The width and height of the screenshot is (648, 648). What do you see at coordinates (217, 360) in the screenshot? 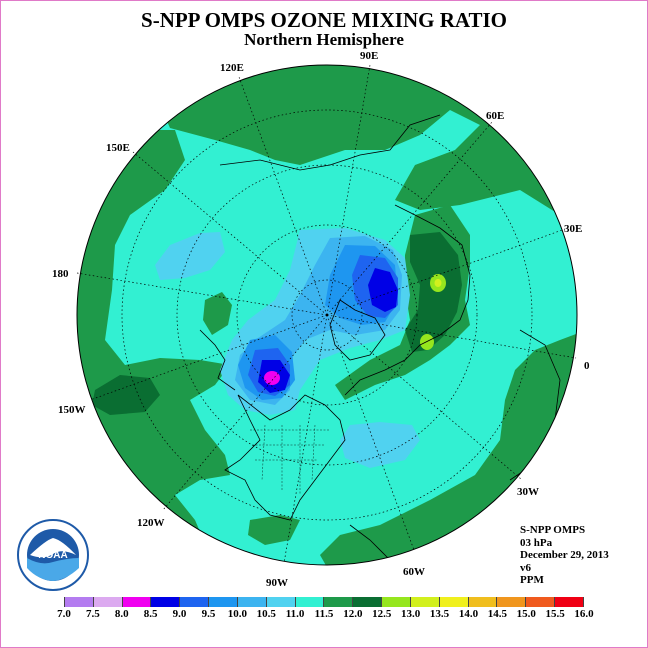
I see `coastline-alaska` at bounding box center [217, 360].